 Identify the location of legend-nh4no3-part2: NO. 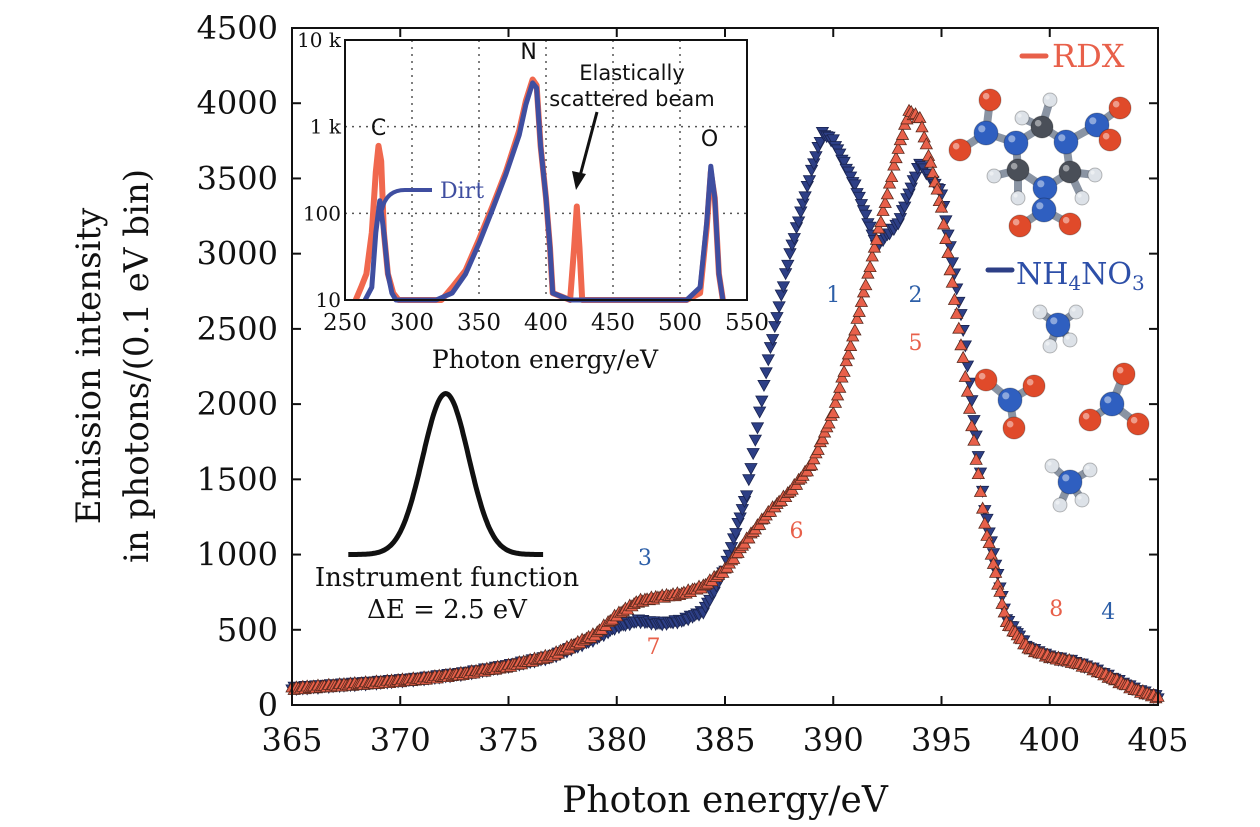
(1106, 274).